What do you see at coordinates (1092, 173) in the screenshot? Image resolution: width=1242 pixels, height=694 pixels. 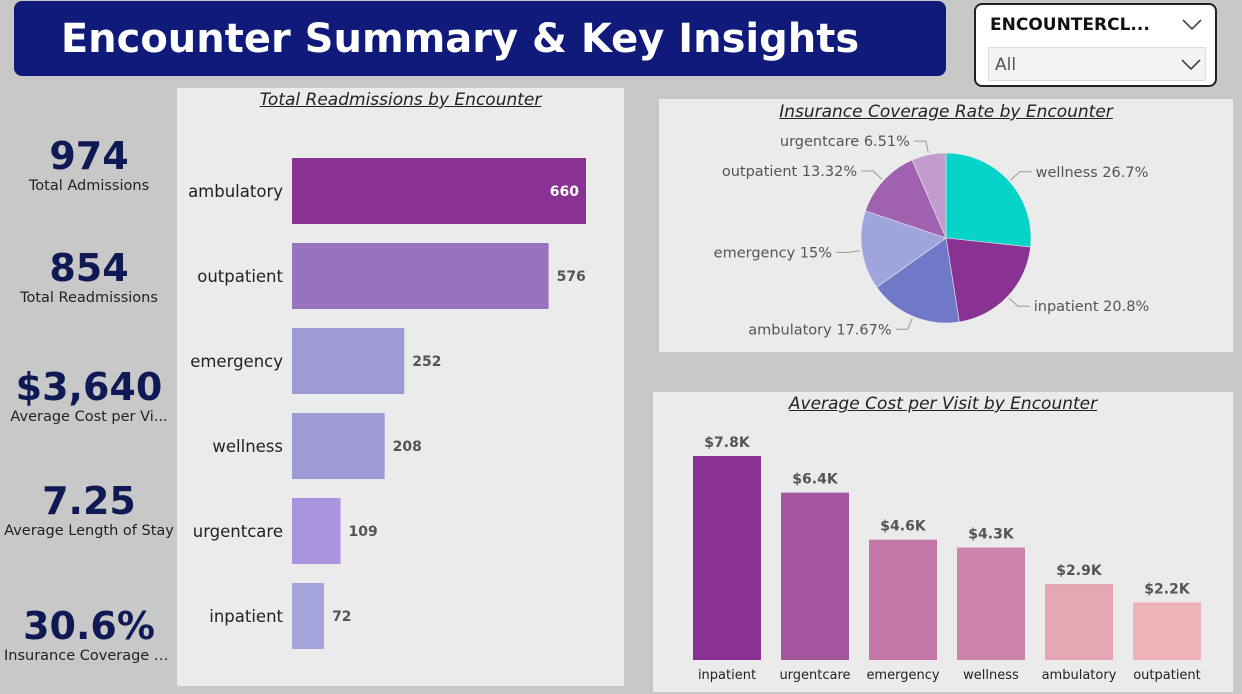 I see `pie-label: wellness 26.7%` at bounding box center [1092, 173].